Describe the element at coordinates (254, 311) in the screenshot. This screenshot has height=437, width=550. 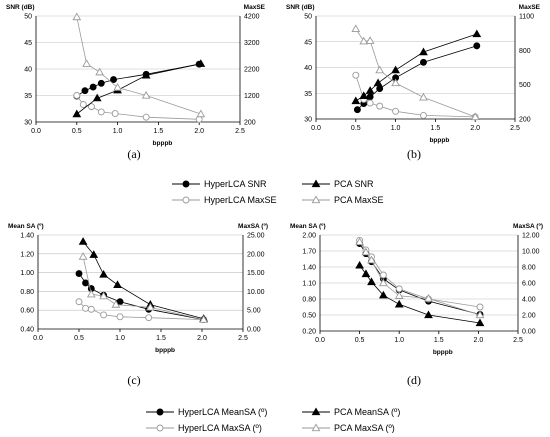
I see `y2-tick-label: 5.00` at that location.